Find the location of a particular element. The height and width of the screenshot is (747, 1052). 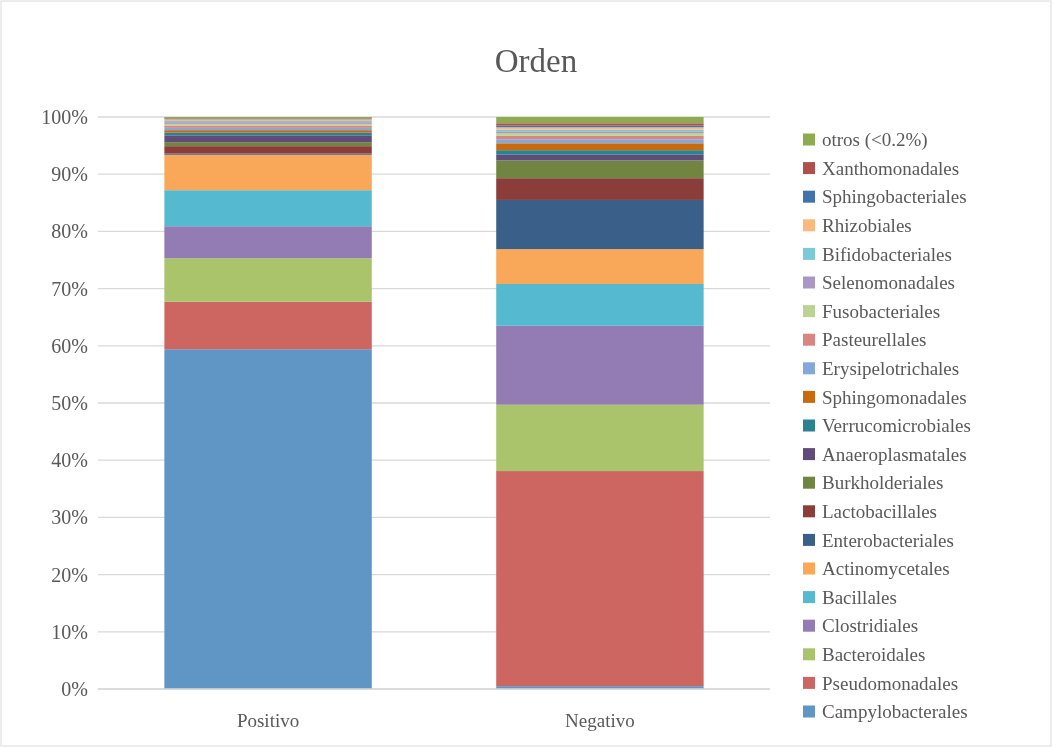

legend-label: Pseudomonadales is located at coordinates (890, 683).